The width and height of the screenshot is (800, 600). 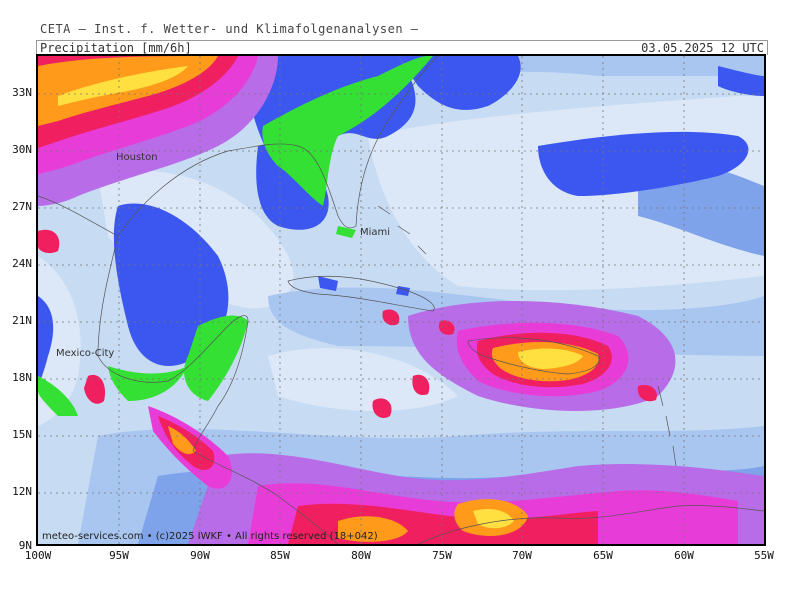 What do you see at coordinates (148, 383) in the screenshot?
I see `green-fill-mexico-coast` at bounding box center [148, 383].